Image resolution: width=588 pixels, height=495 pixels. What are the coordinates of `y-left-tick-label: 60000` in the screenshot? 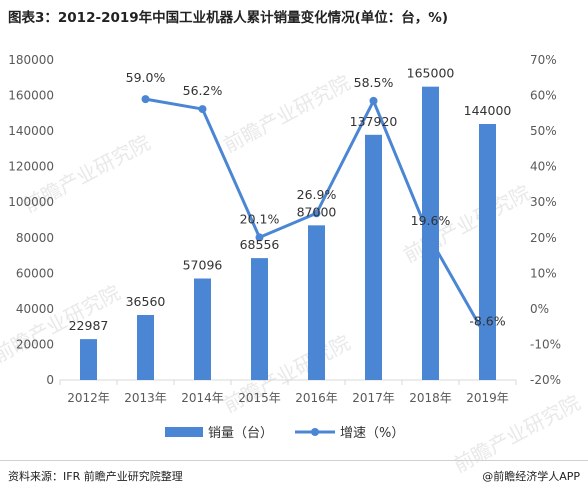 It's located at (35, 273).